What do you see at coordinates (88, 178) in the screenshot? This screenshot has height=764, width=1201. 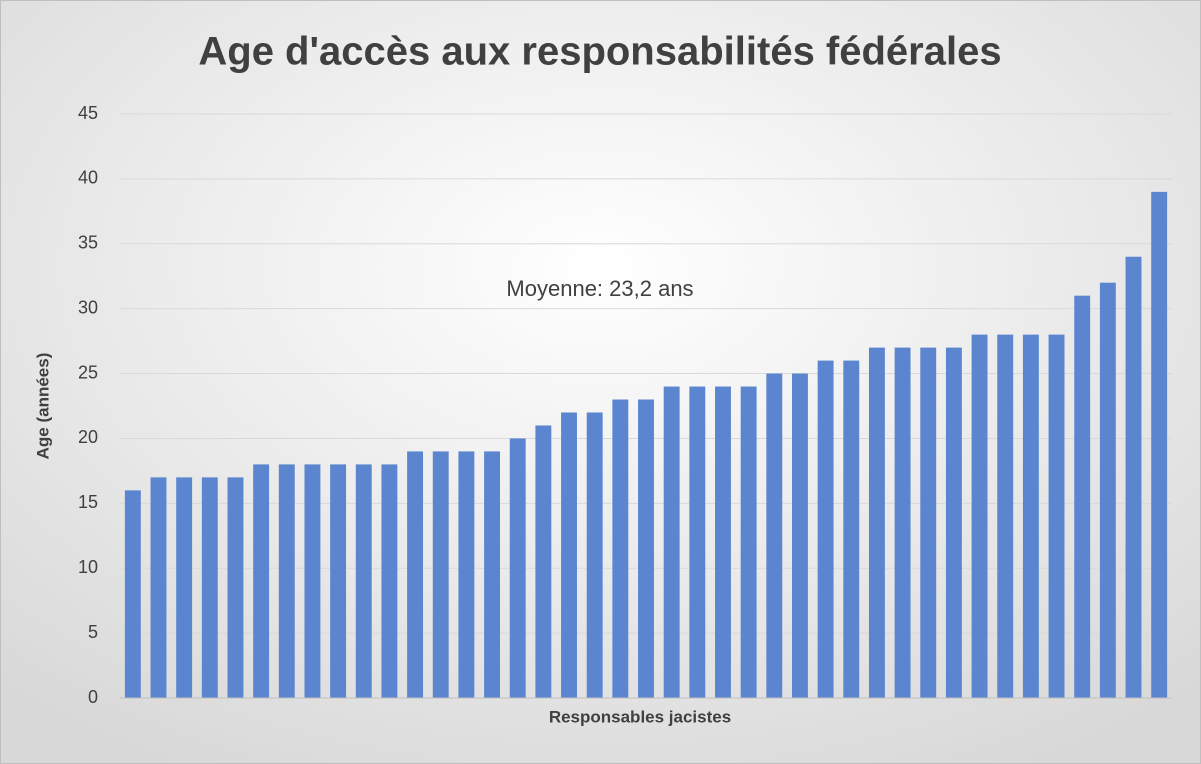 I see `y-tick-label: 40` at bounding box center [88, 178].